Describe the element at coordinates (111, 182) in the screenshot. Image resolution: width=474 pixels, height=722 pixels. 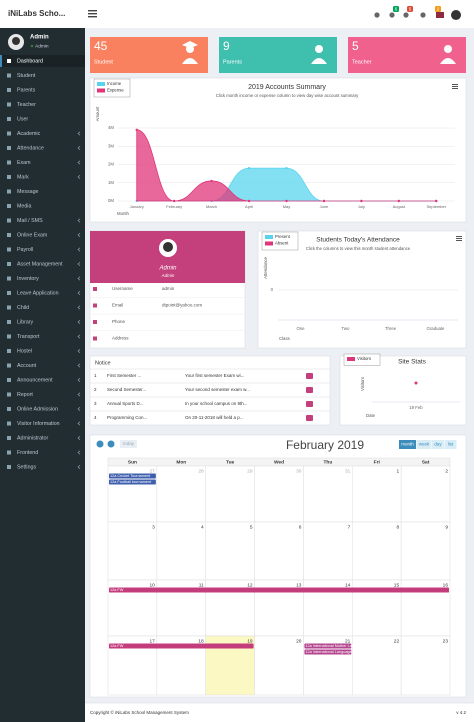
I see `y-tick-label: 1M` at that location.